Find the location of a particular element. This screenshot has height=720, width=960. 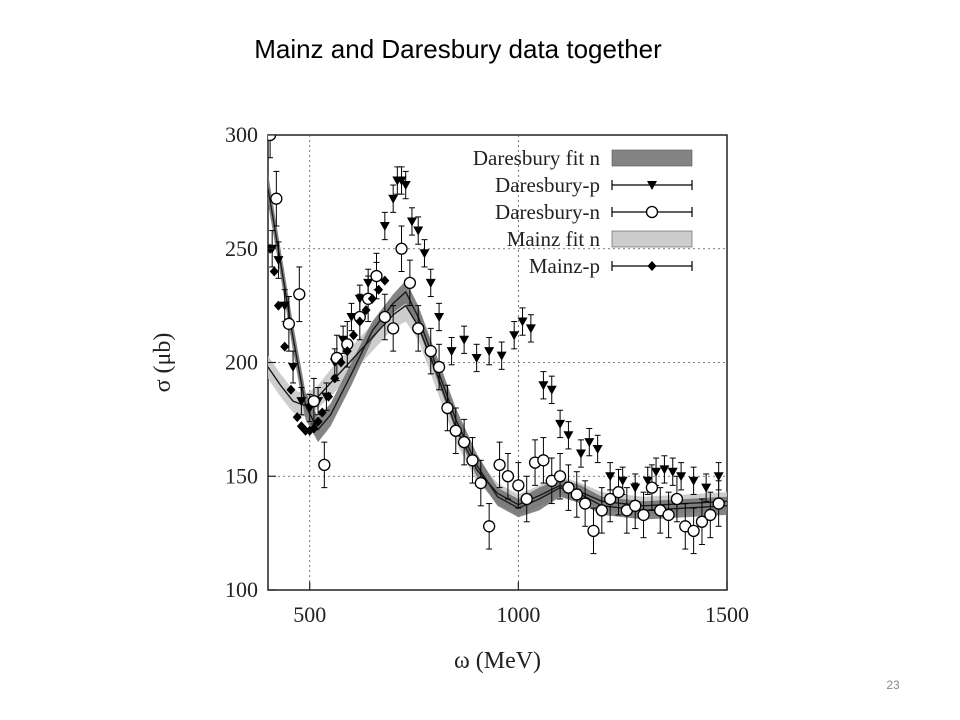

legend-label: Mainz fit n is located at coordinates (554, 239).